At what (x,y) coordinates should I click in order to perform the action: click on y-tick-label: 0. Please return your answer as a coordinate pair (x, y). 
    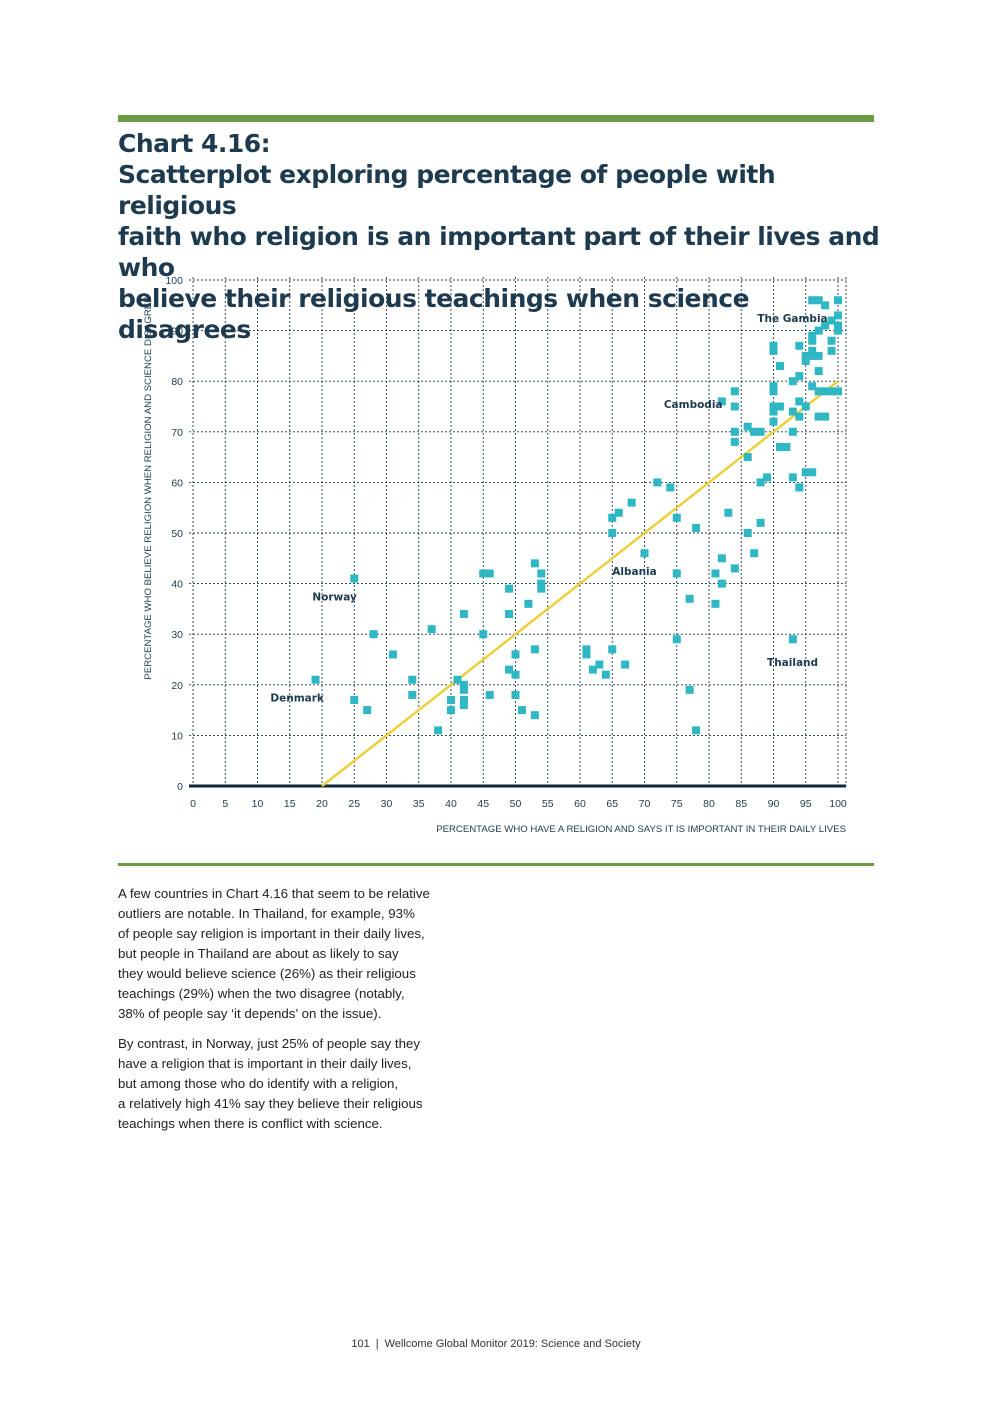
    Looking at the image, I should click on (180, 787).